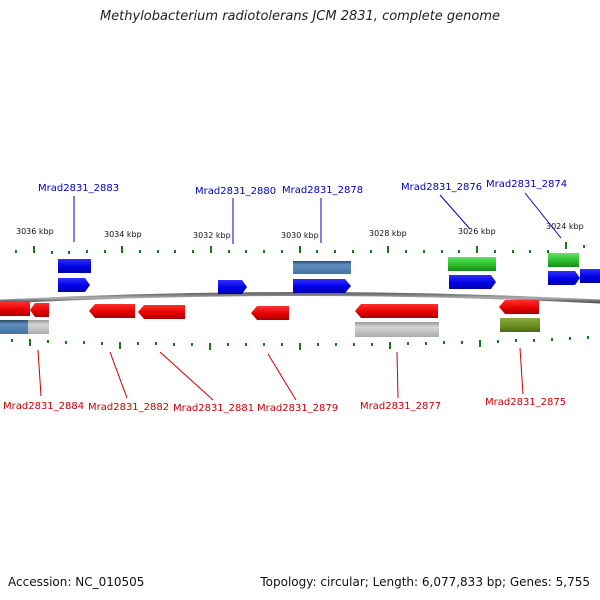 The image size is (600, 600). What do you see at coordinates (525, 402) in the screenshot?
I see `gene-label: Mrad2831_2875` at bounding box center [525, 402].